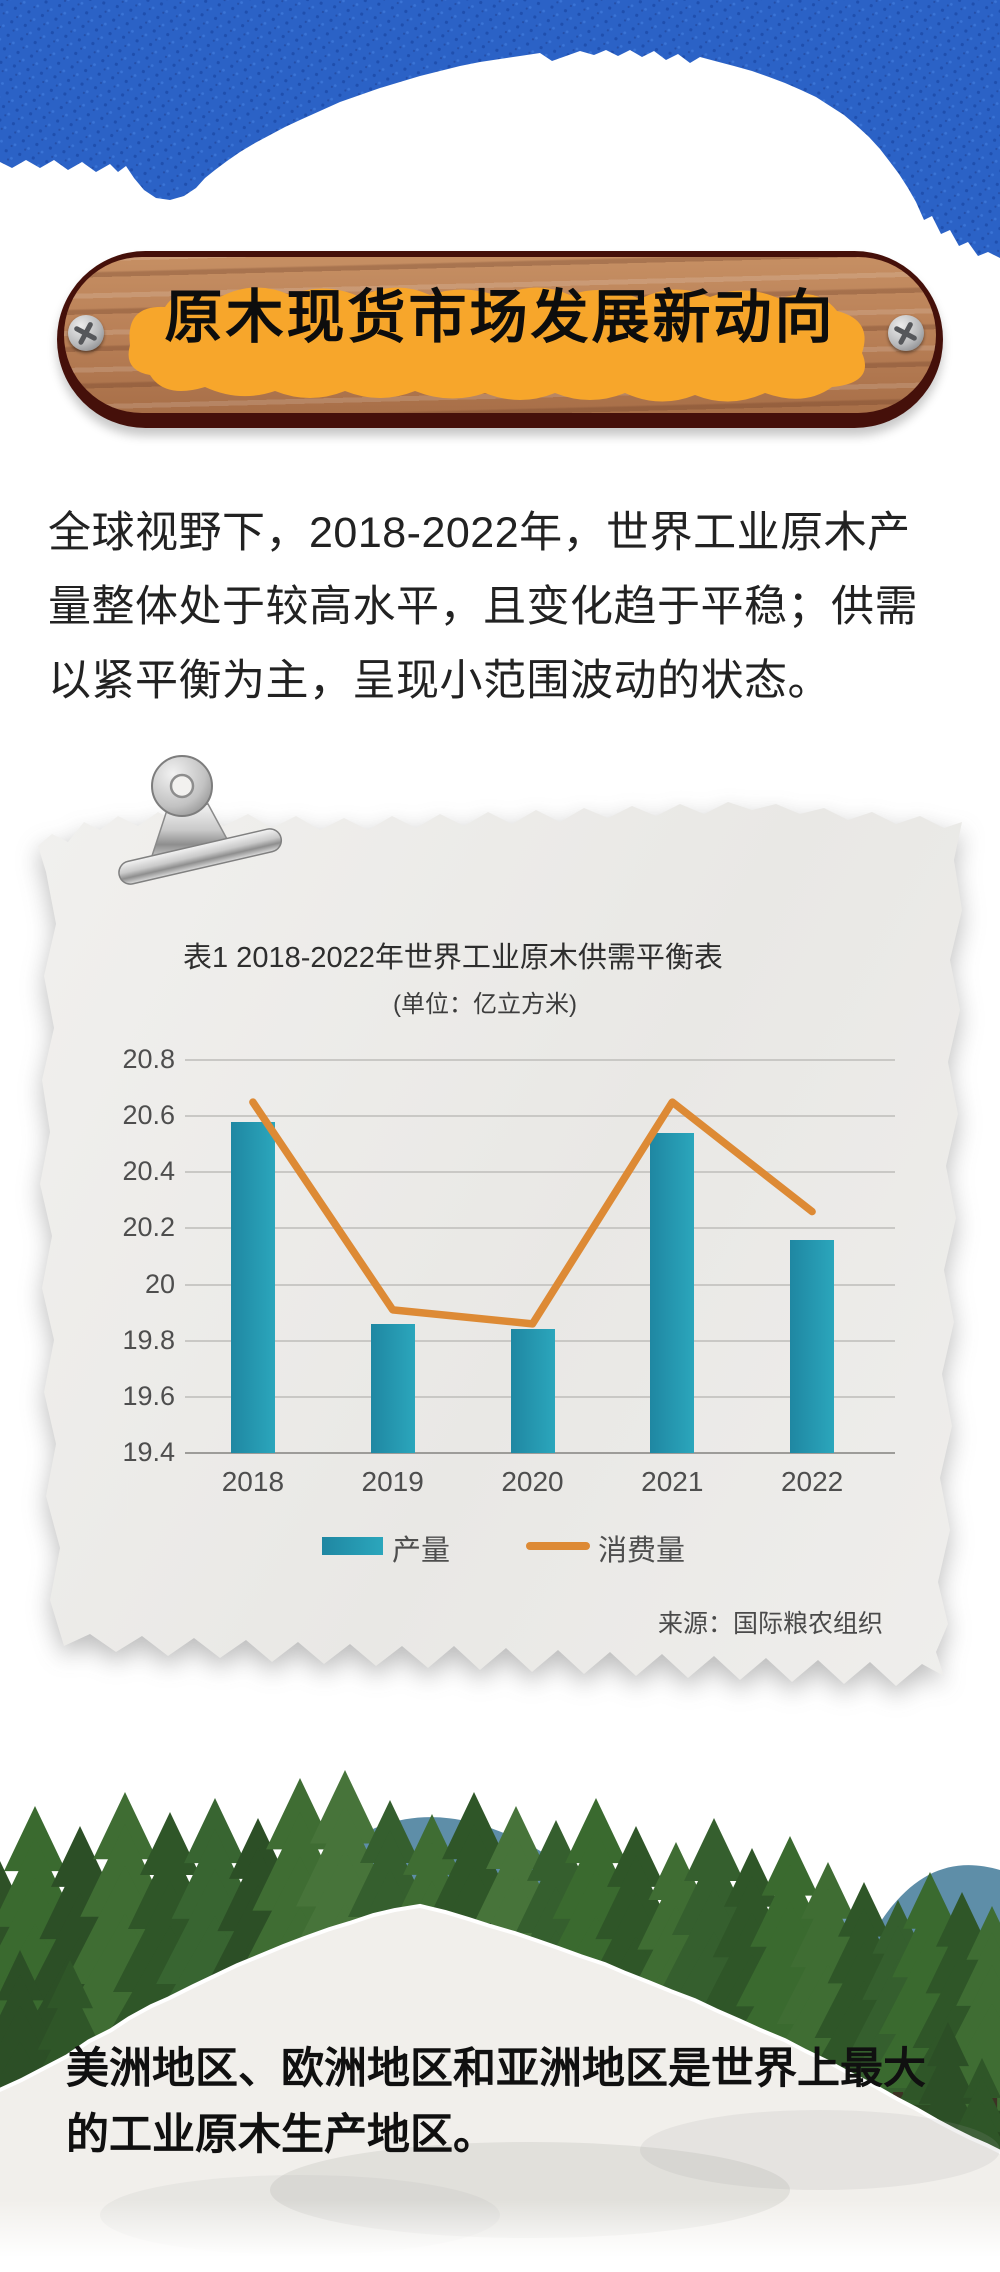 This screenshot has height=2272, width=1000. I want to click on page-title: 原木现货市场发展新动向, so click(500, 317).